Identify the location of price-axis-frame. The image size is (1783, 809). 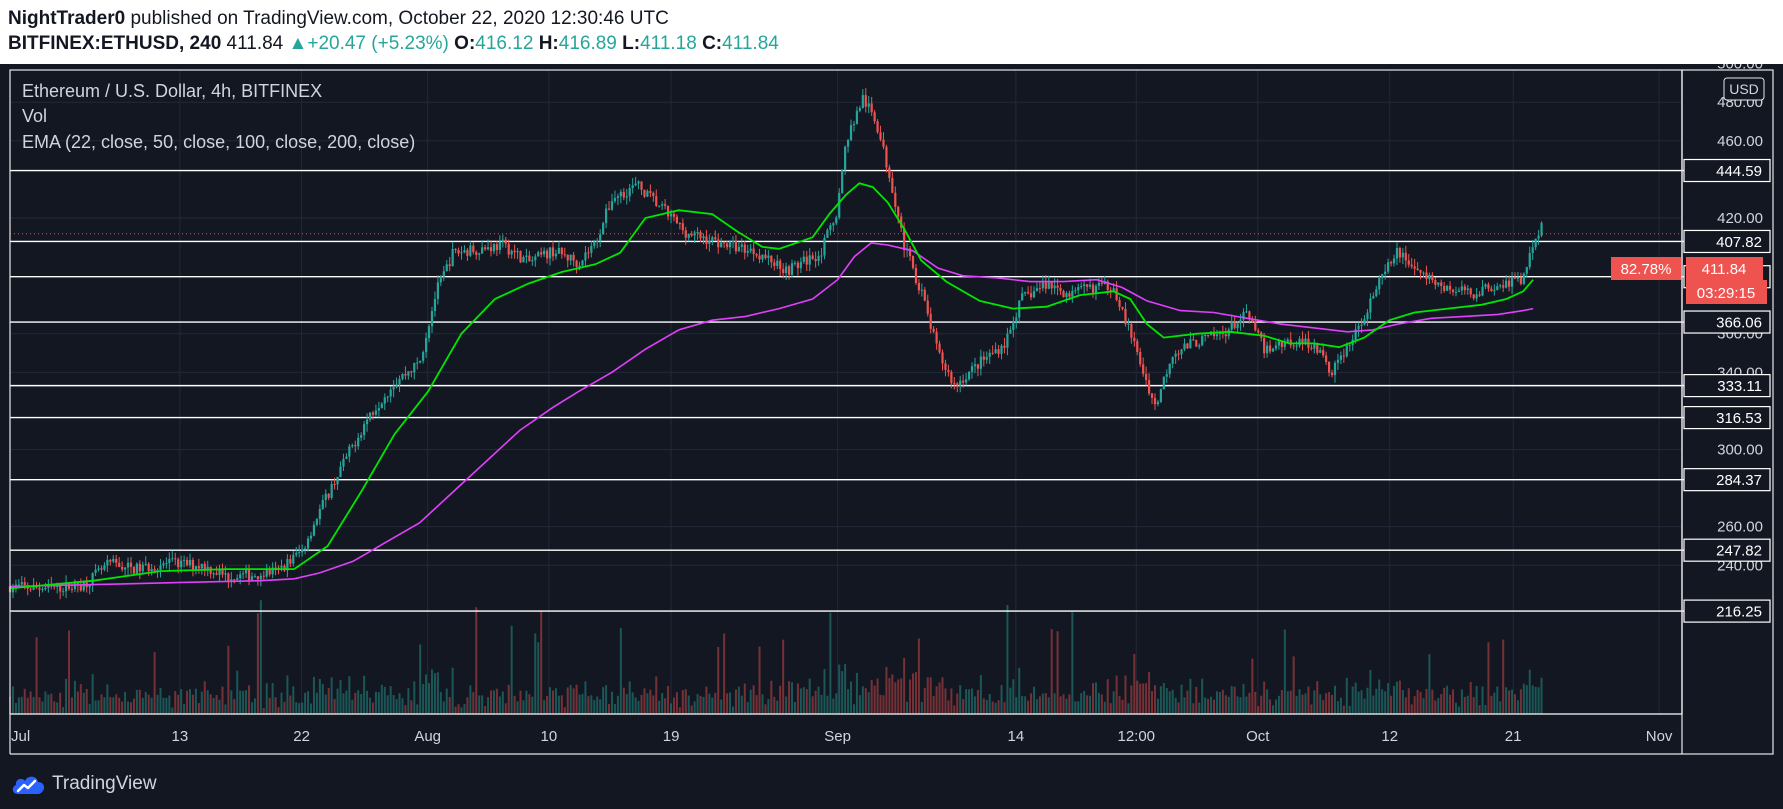
(1727, 412).